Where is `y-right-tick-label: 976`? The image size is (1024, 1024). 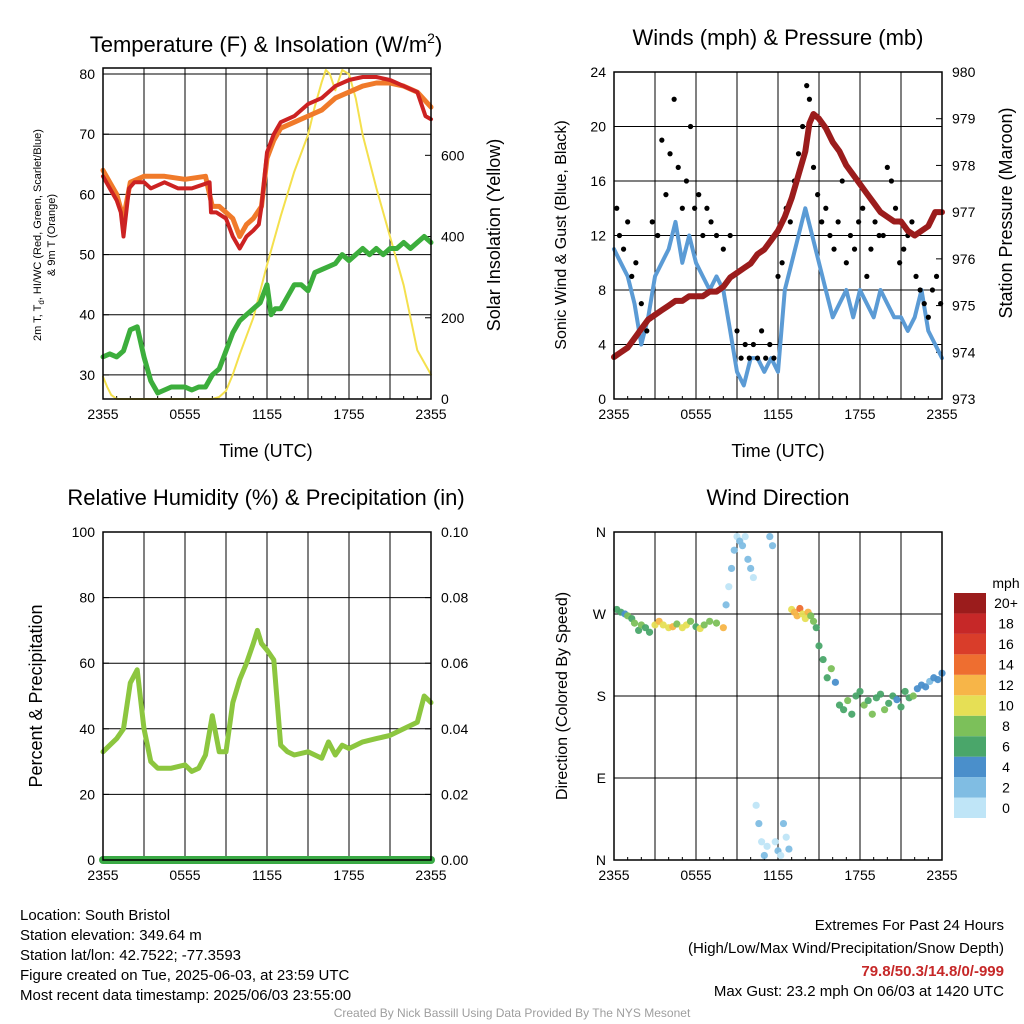 y-right-tick-label: 976 is located at coordinates (964, 259).